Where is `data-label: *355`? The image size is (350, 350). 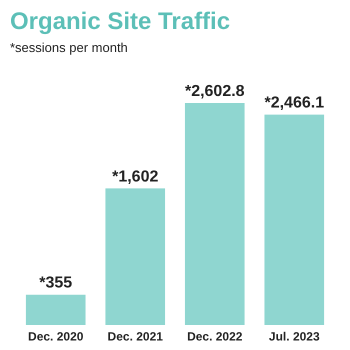 data-label: *355 is located at coordinates (55, 283).